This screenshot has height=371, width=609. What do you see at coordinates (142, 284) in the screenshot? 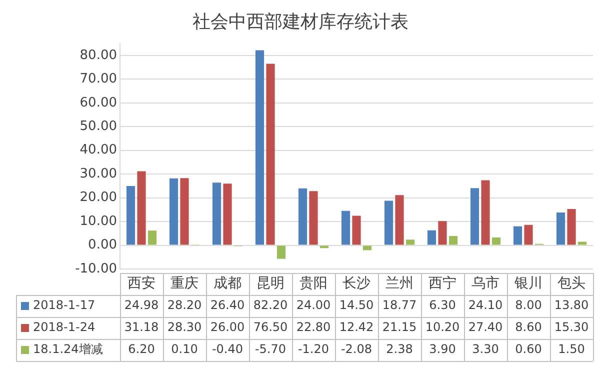
I see `x-tick-label: 西安` at bounding box center [142, 284].